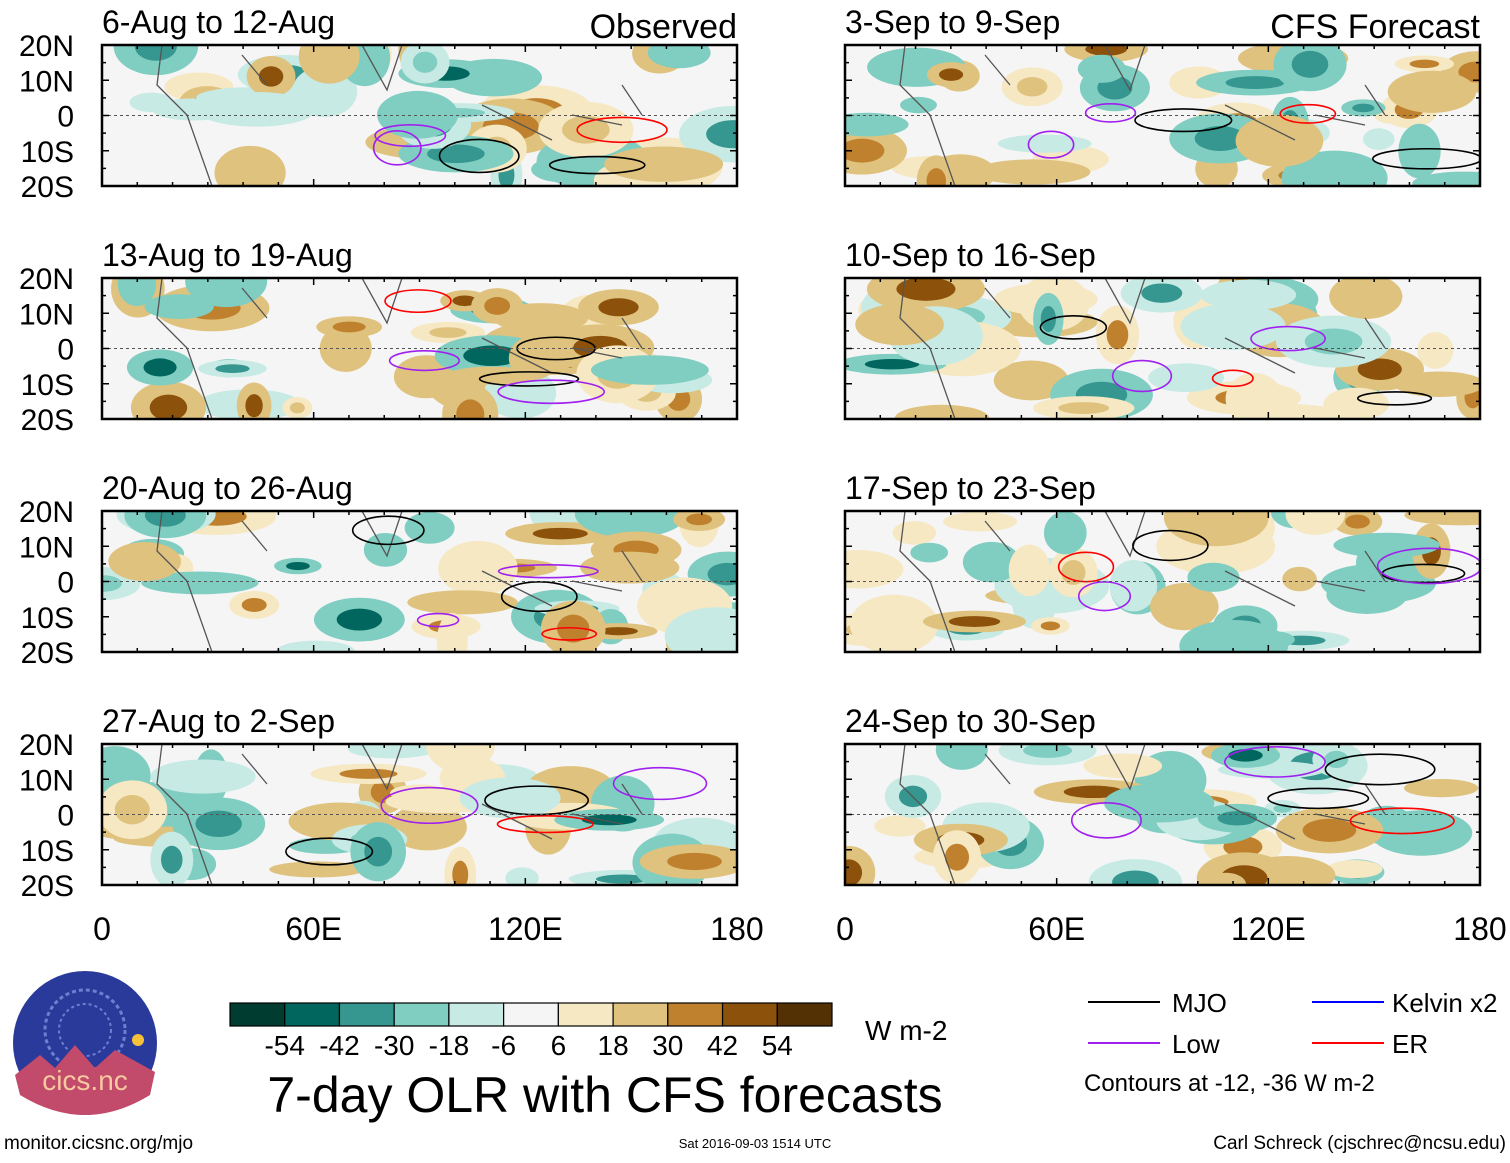 This screenshot has width=1510, height=1163. Describe the element at coordinates (755, 1143) in the screenshot. I see `footer-timestamp: Sat 2016-09-03 1514 UTC` at that location.